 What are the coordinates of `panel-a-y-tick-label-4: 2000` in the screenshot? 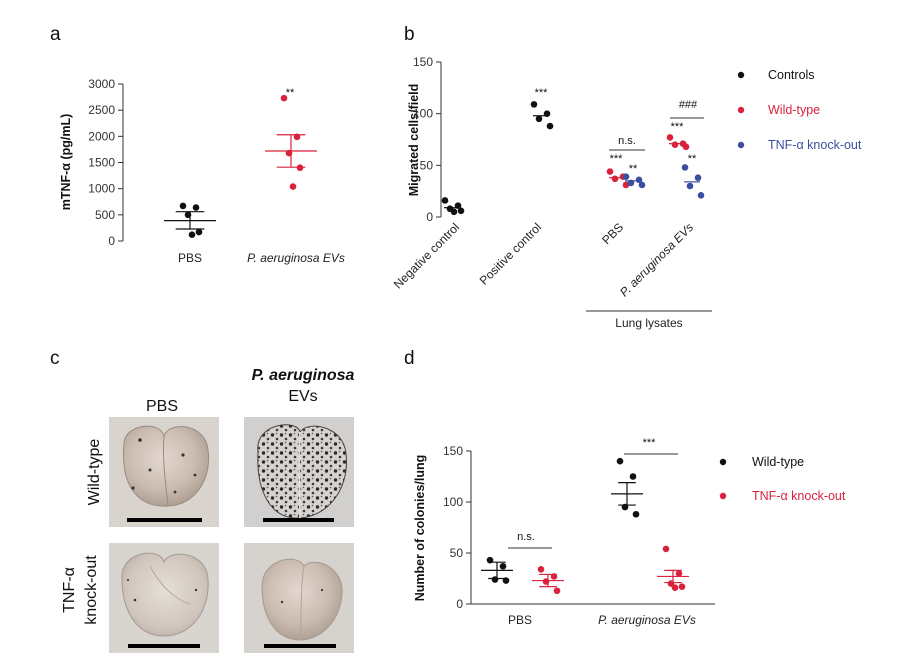 It's located at (101, 136).